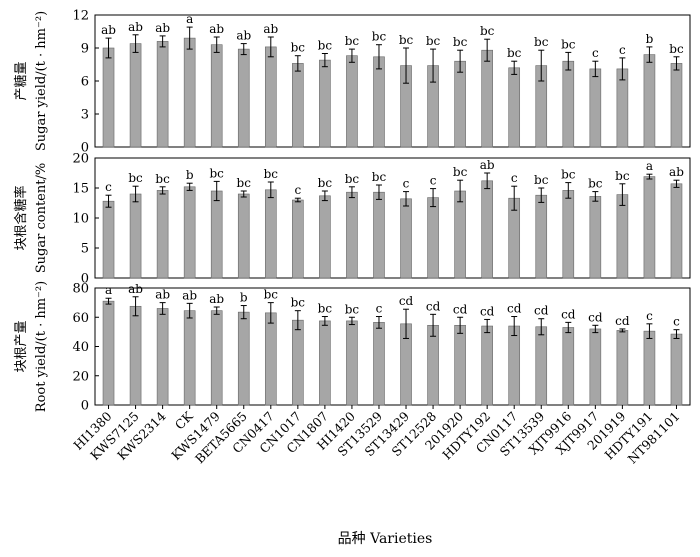  Describe the element at coordinates (41, 346) in the screenshot. I see `y-axis-title-en: Root yield/(t · hm⁻²)` at that location.